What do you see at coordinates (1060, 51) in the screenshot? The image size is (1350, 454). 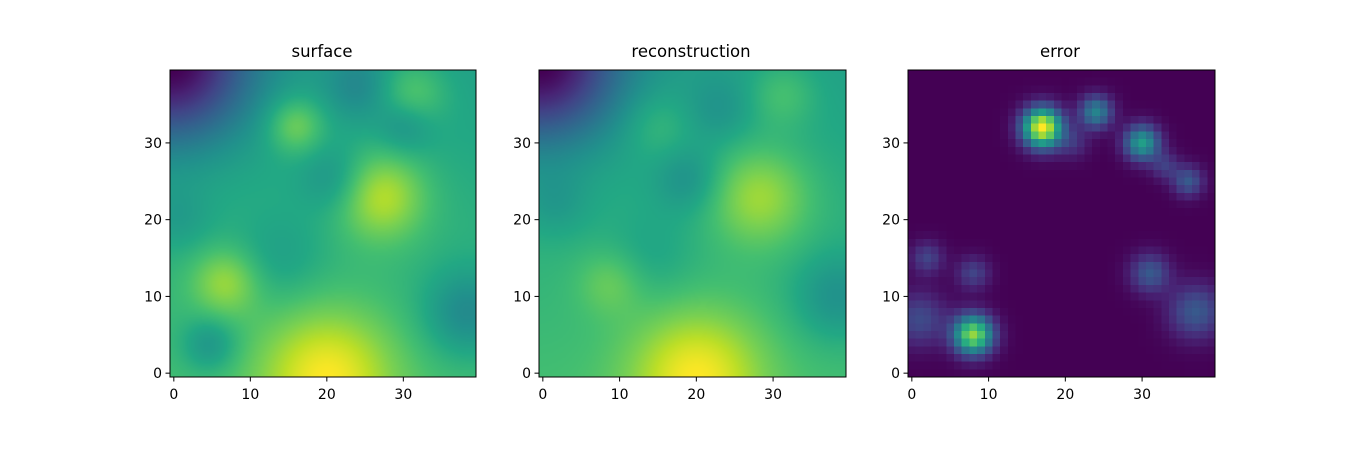 I see `panel-title: error` at bounding box center [1060, 51].